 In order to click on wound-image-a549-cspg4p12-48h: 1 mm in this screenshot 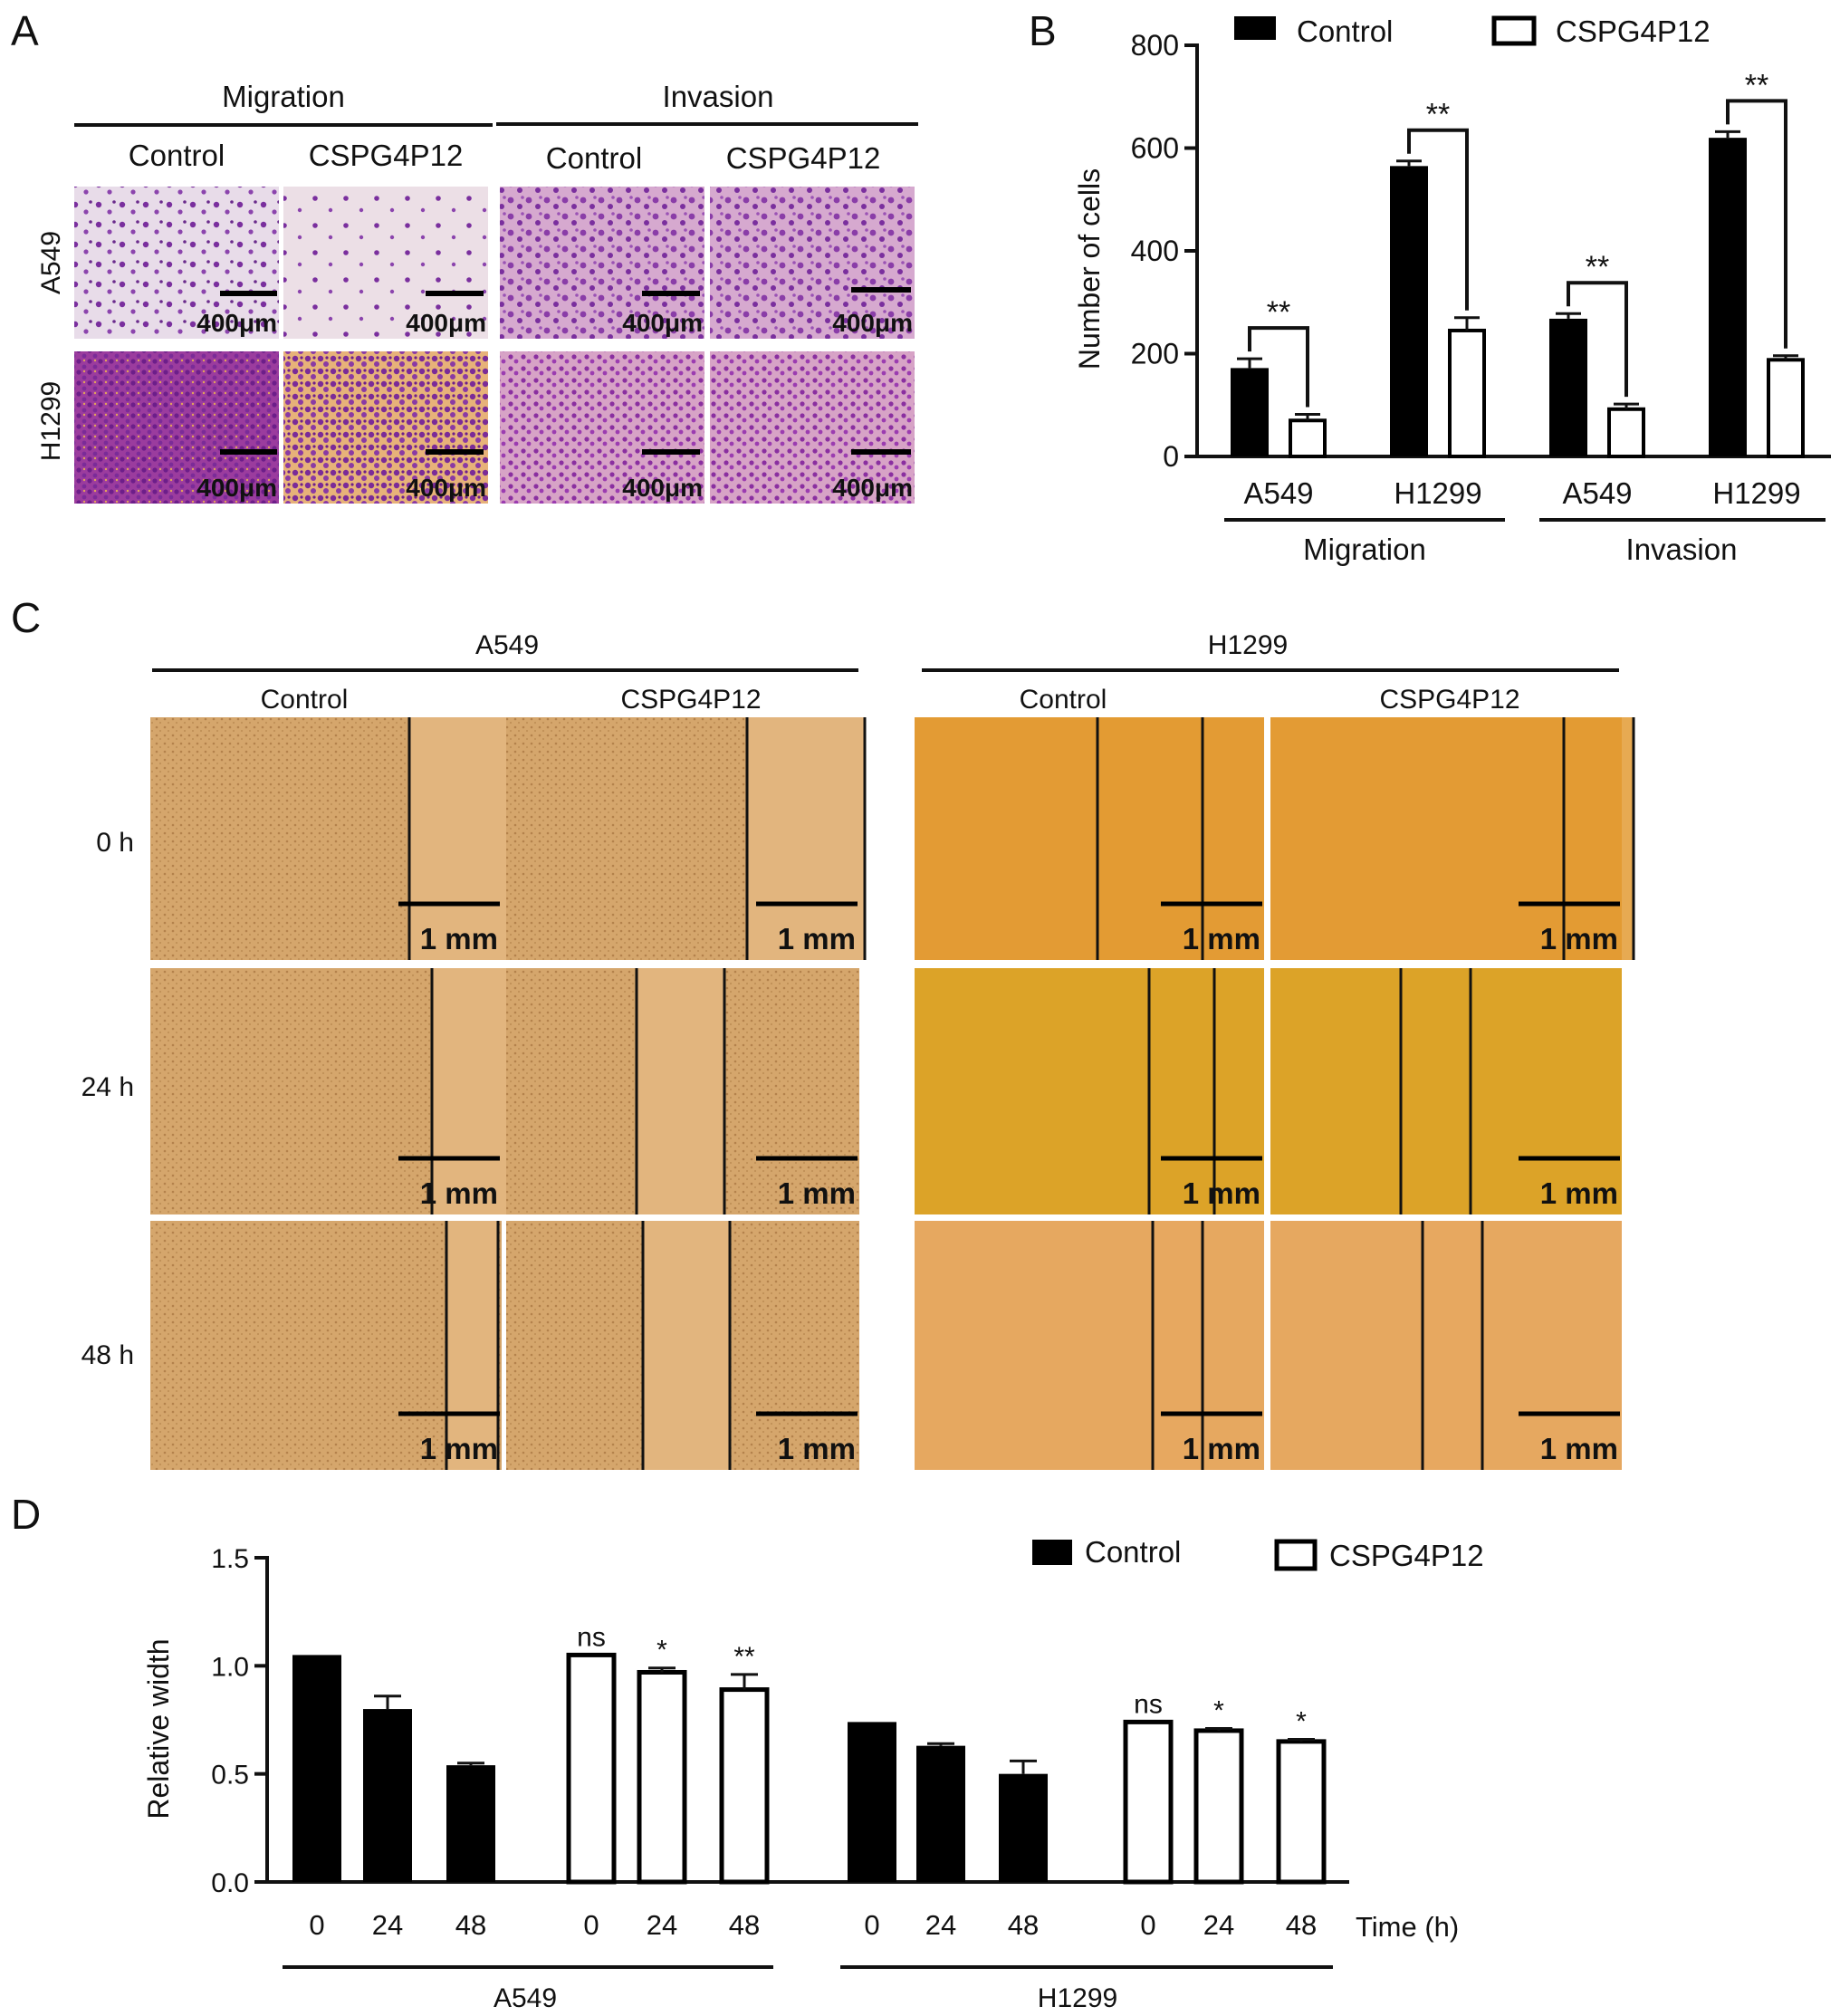, I will do `click(682, 1345)`.